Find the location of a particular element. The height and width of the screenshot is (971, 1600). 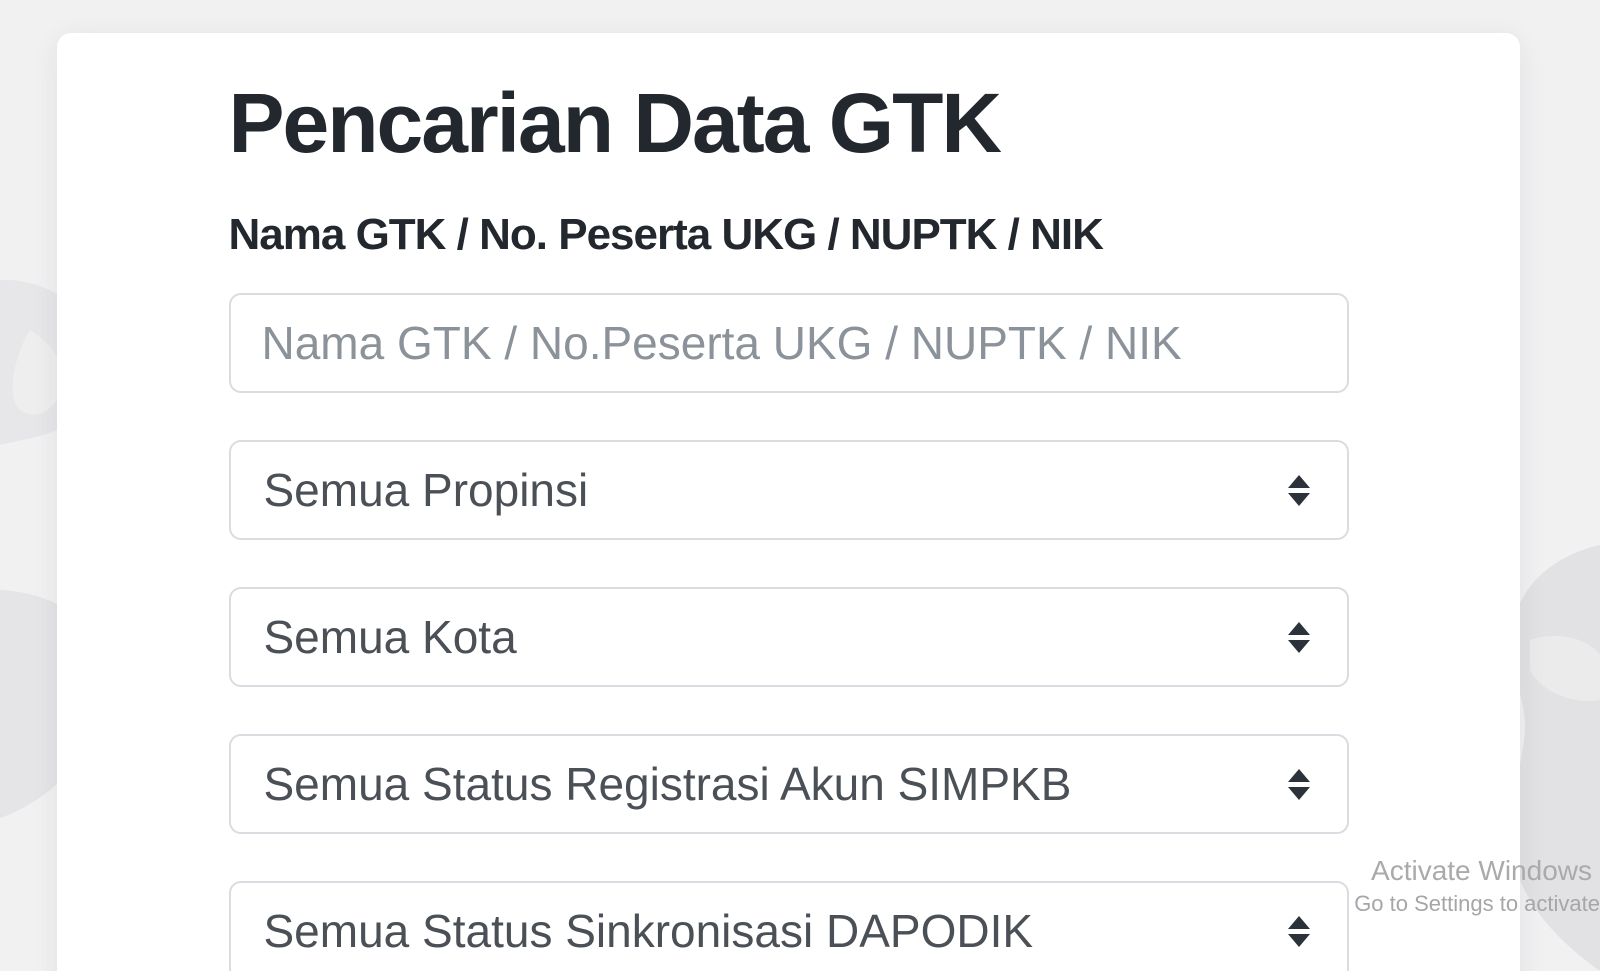

province-select-value: Semua Propinsi is located at coordinates (426, 490).